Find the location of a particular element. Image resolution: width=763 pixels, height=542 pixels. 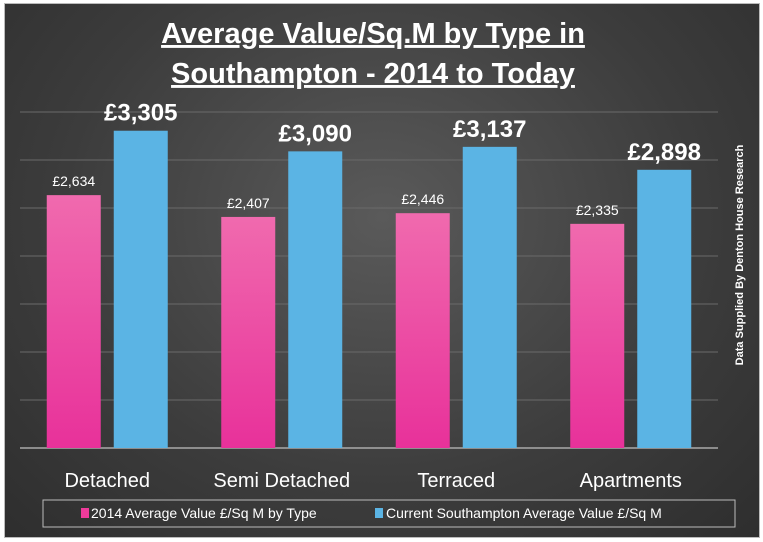

legend-swatch-current is located at coordinates (379, 513).